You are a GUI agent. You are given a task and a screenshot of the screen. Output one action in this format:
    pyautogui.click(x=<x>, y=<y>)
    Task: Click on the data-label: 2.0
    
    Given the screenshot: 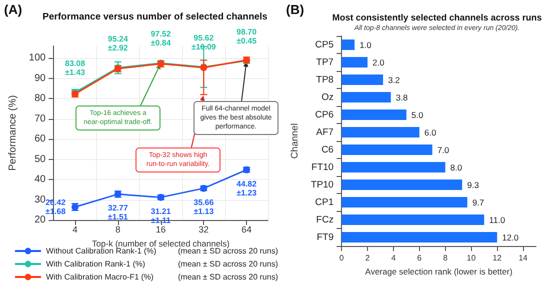 What is the action you would take?
    pyautogui.click(x=378, y=62)
    